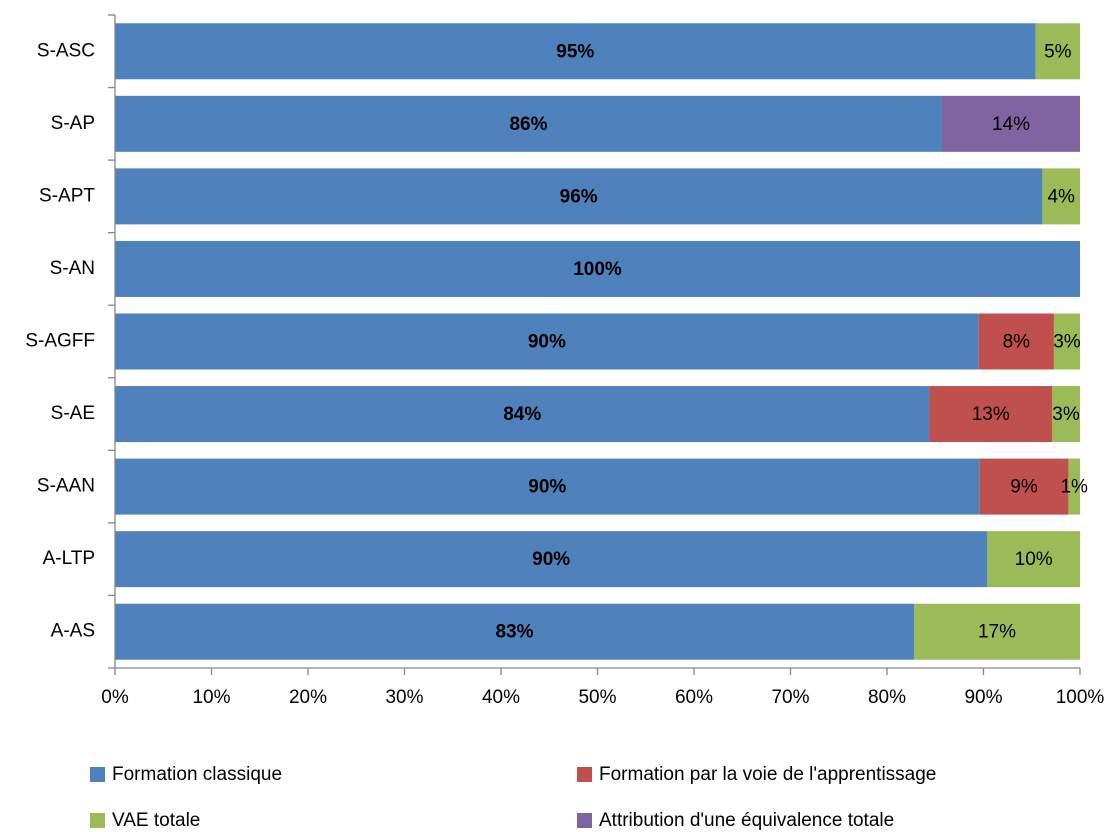 Image resolution: width=1110 pixels, height=832 pixels. Describe the element at coordinates (73, 413) in the screenshot. I see `y-tick-label: S-AE` at that location.